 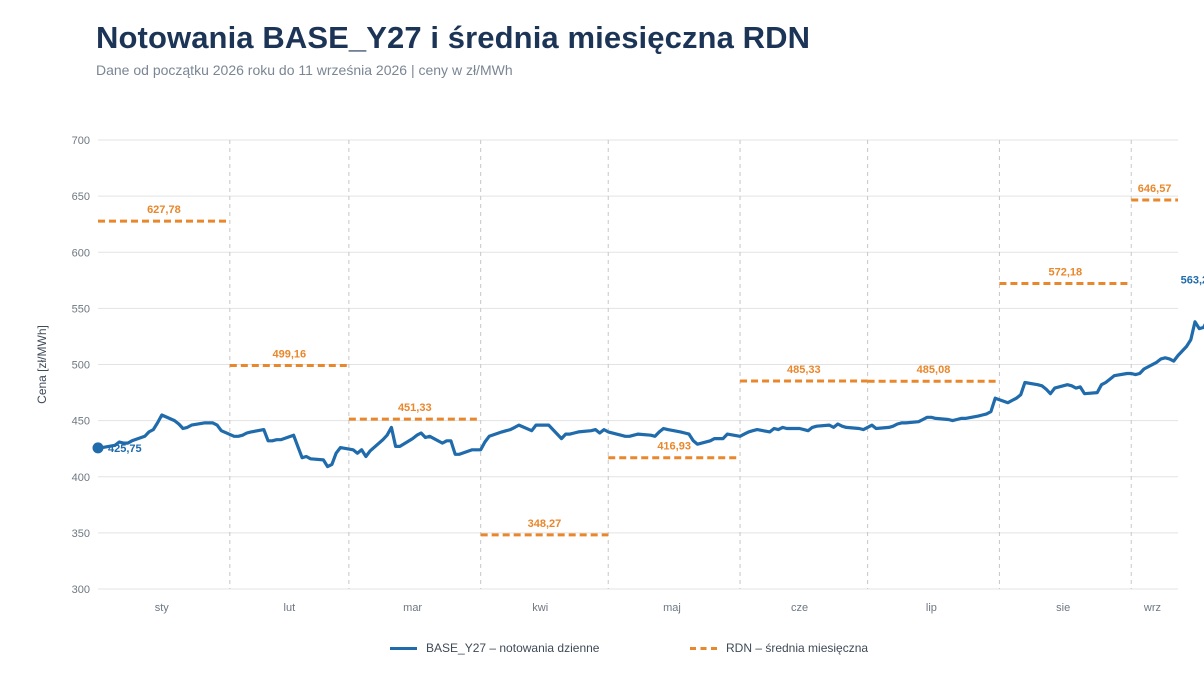 What do you see at coordinates (1065, 272) in the screenshot?
I see `rdn-value-label: 572,18` at bounding box center [1065, 272].